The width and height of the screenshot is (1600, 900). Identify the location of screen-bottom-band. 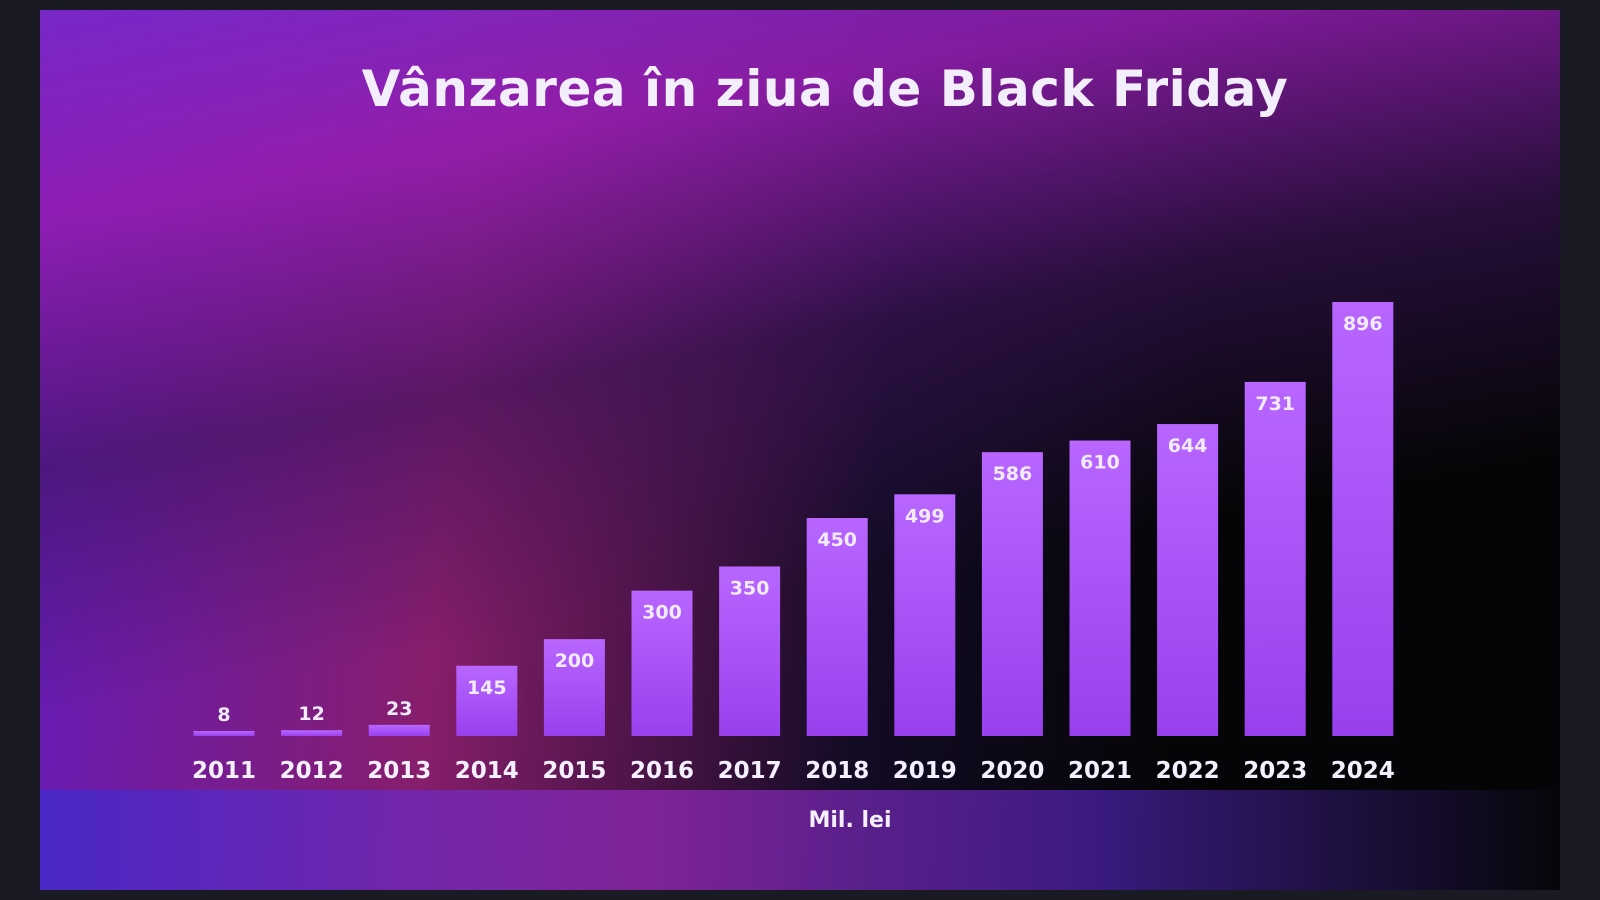
(800, 840).